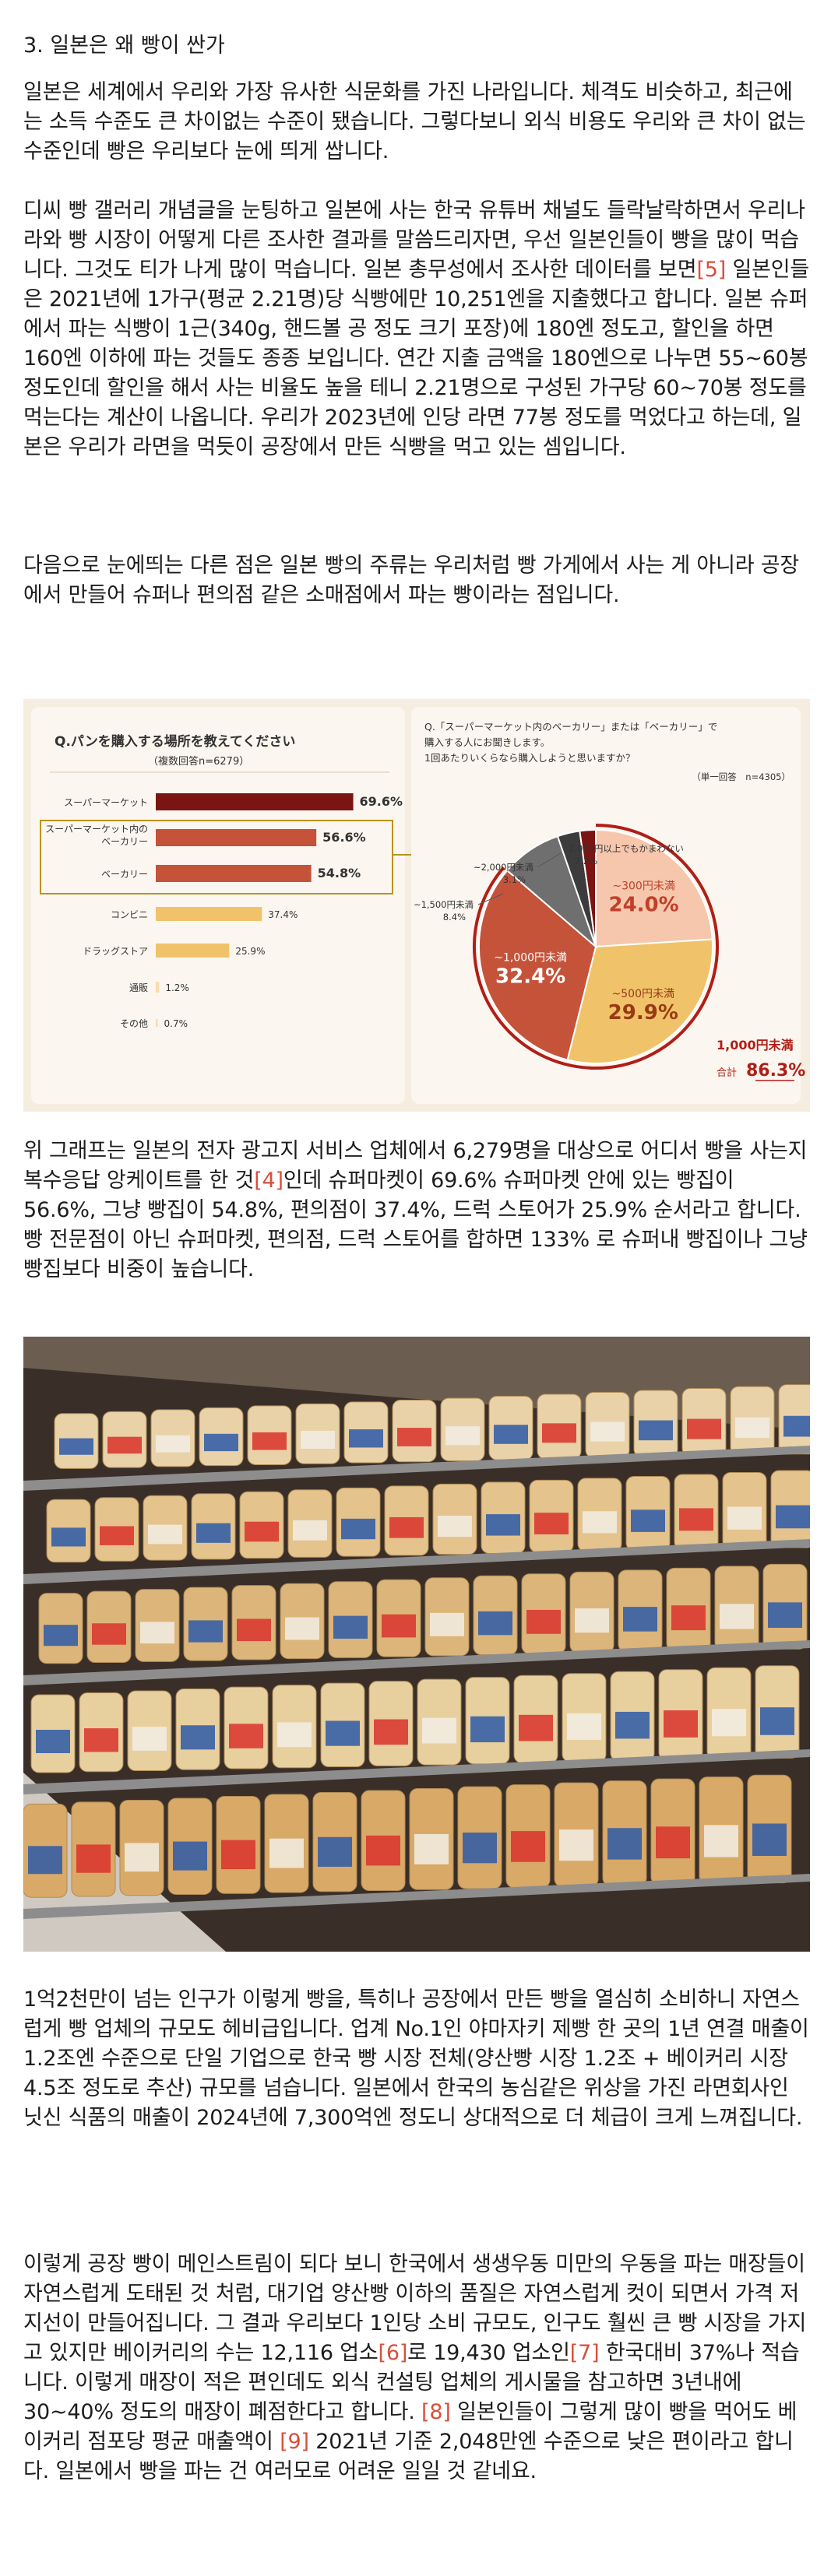 This screenshot has width=831, height=2576. I want to click on footnote-link: [5], so click(711, 270).